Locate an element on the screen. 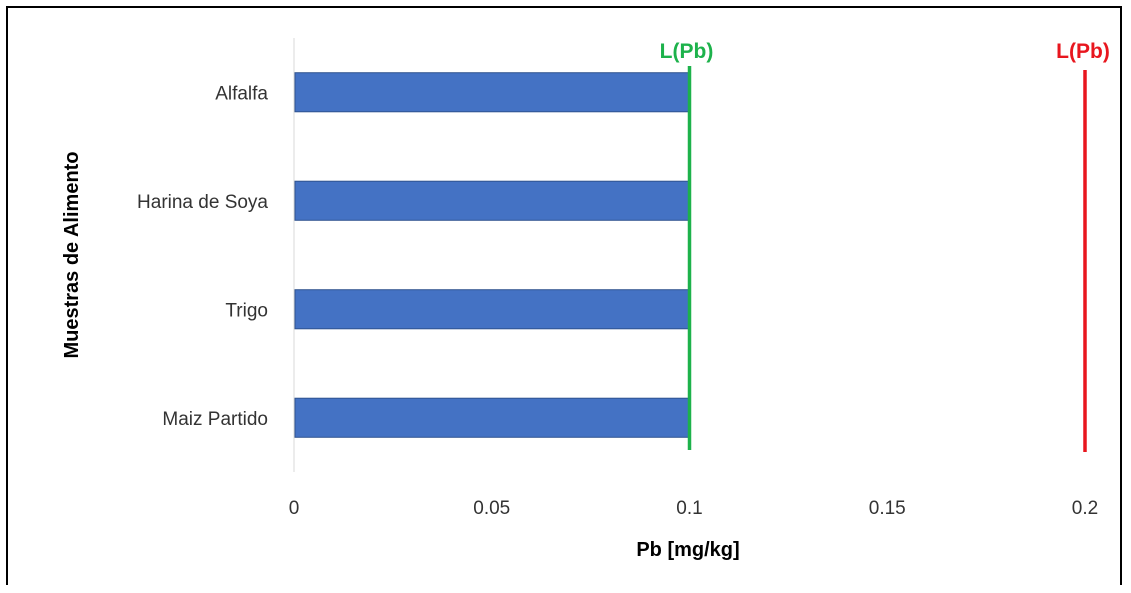 This screenshot has width=1131, height=593. y-axis-title: Muestras de Alimento is located at coordinates (72, 254).